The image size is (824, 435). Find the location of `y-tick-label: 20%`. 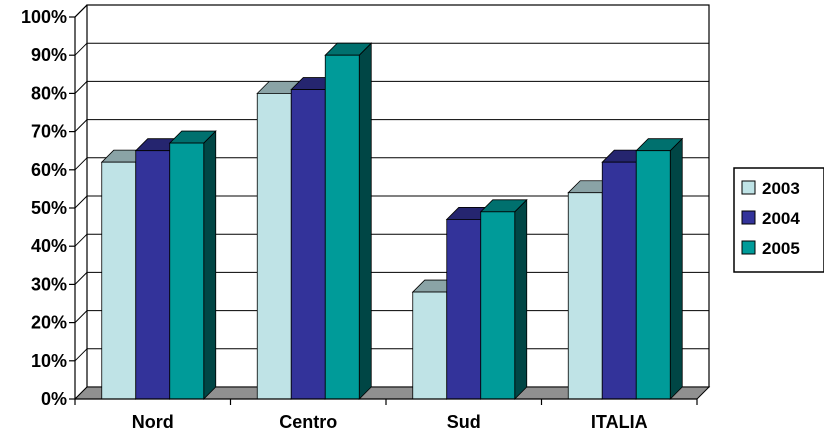

y-tick-label: 20% is located at coordinates (49, 323).